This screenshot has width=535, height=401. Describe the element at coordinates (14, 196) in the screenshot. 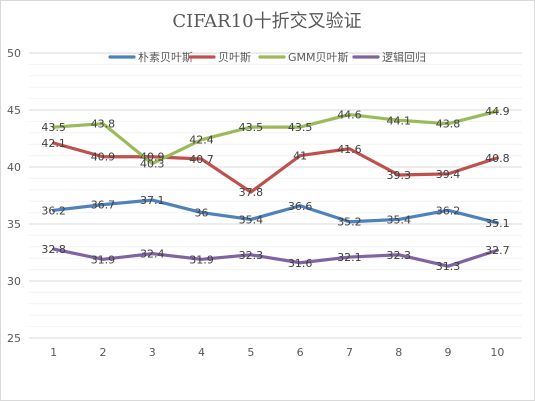

I see `y-axis: 25 30 35 40 45 50` at that location.